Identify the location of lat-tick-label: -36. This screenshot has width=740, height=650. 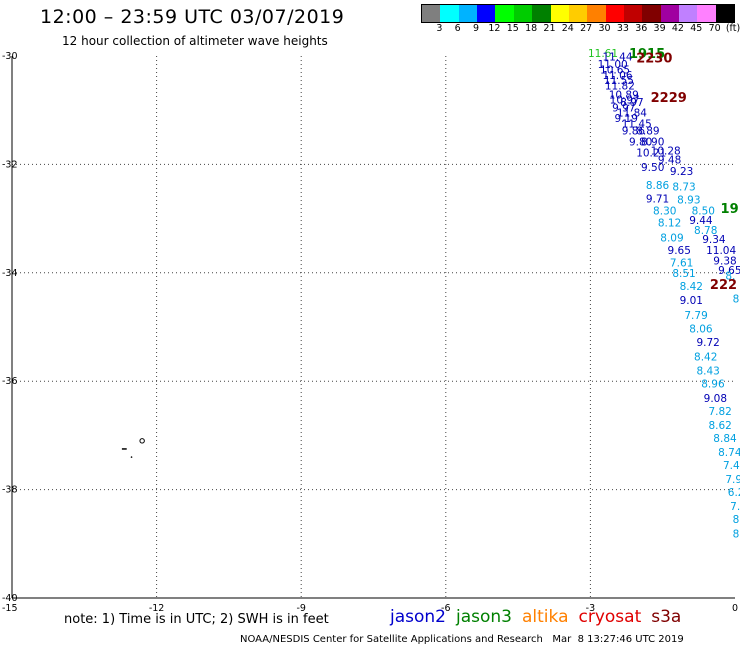
(10, 381).